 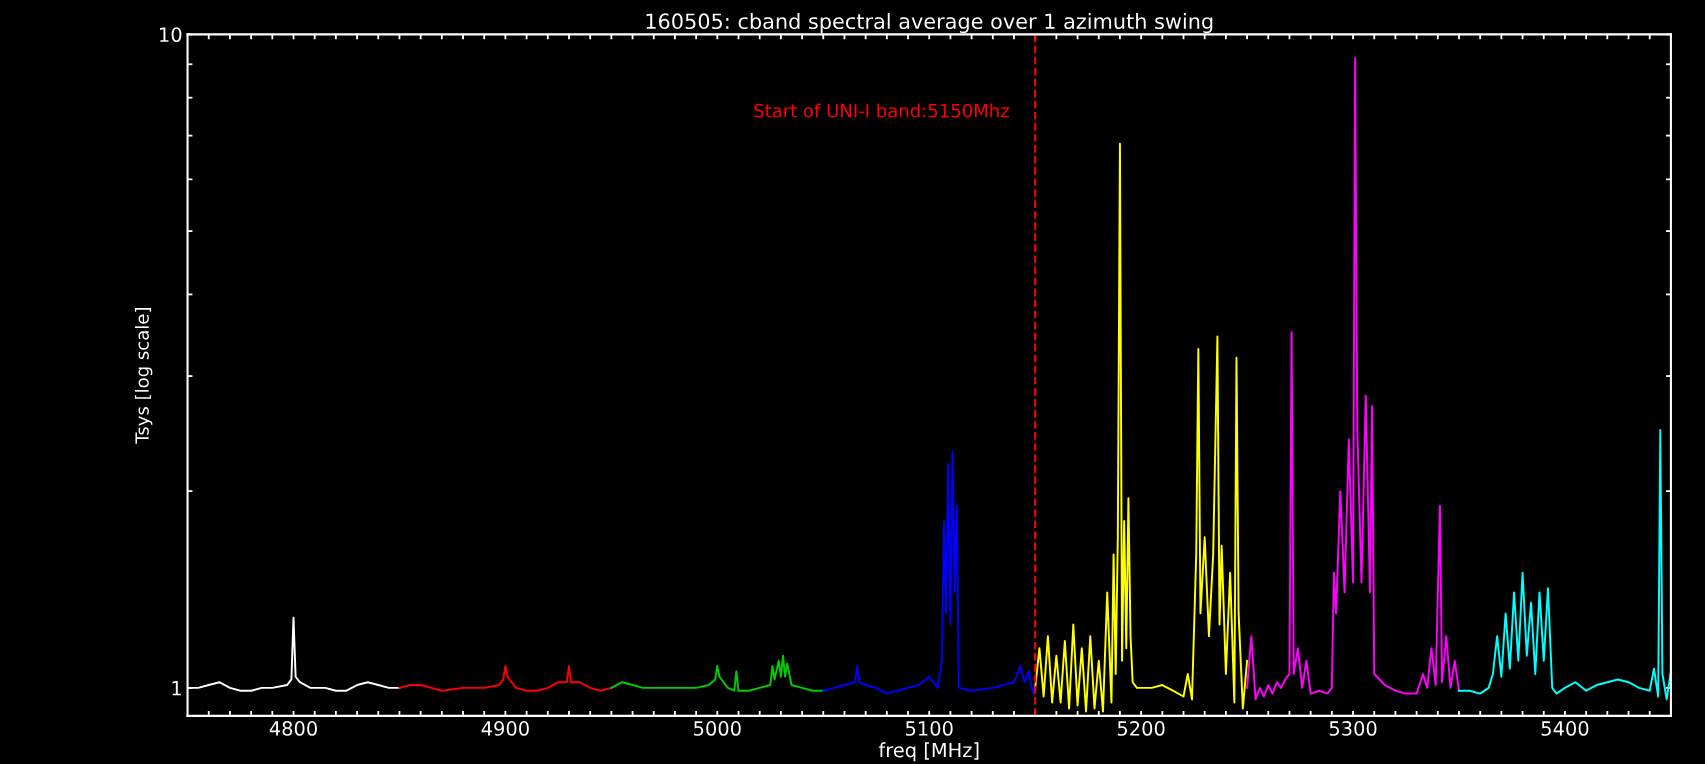 I want to click on y-axis-title: Tsys [log scale], so click(x=143, y=376).